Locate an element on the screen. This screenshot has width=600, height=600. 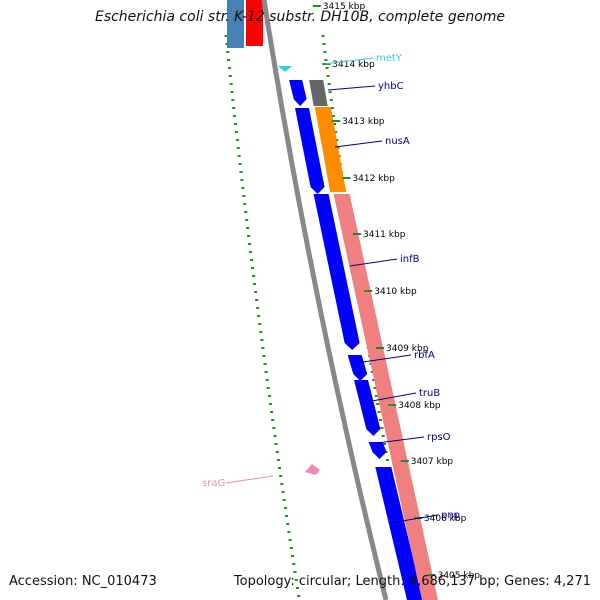
feature-nusa is located at coordinates (309, 151).